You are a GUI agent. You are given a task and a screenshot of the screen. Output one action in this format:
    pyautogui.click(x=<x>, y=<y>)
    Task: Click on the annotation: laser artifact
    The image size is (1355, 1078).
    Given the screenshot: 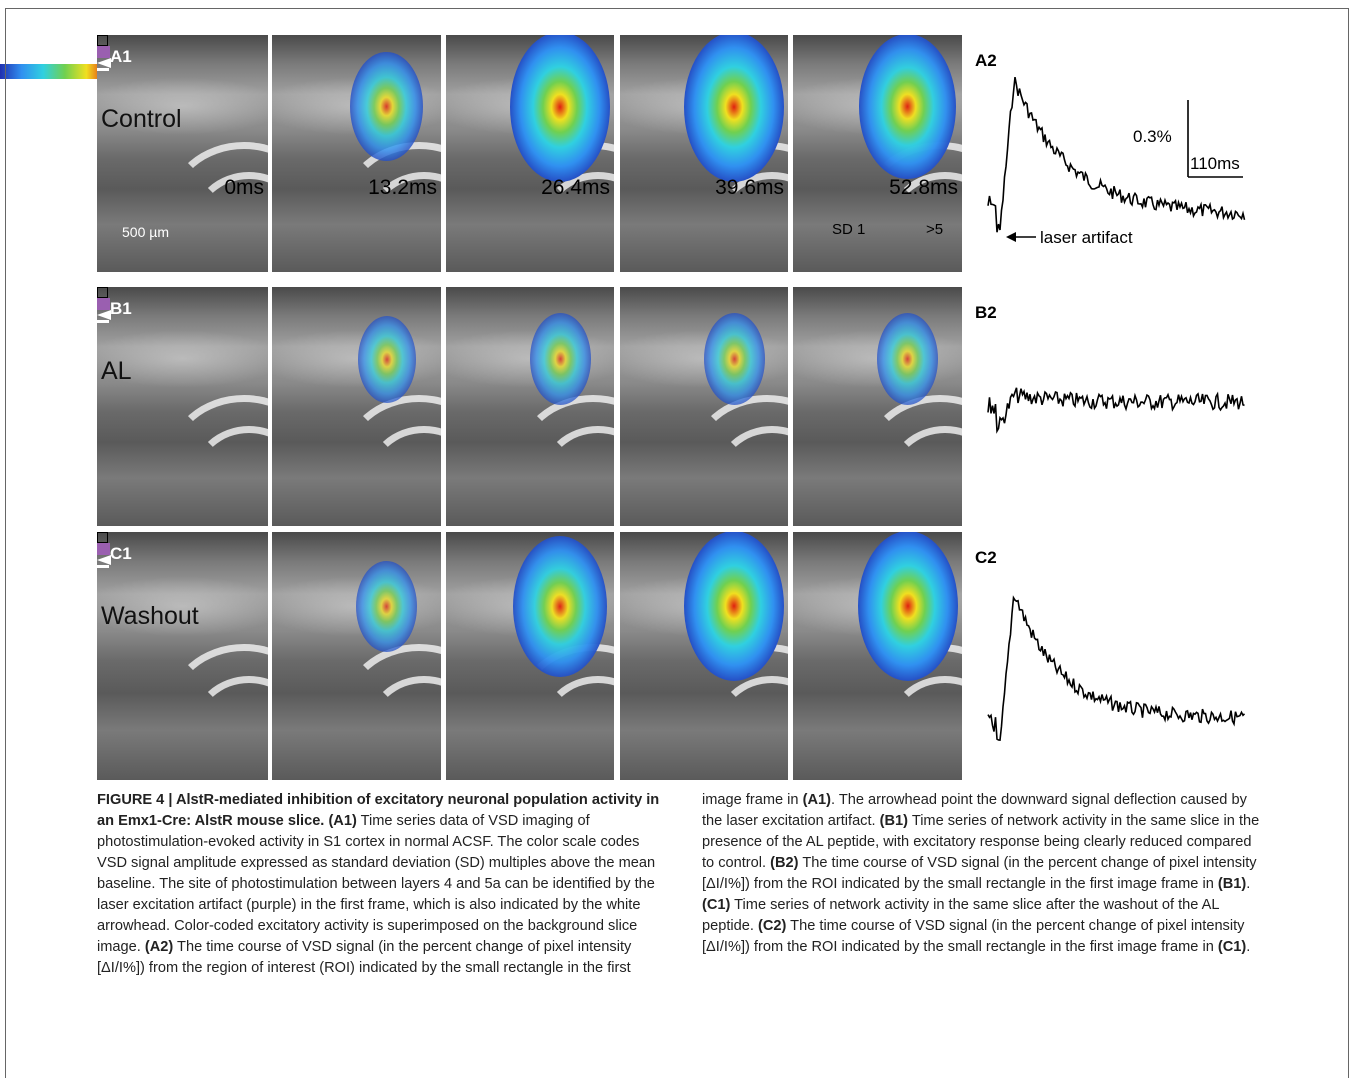 What is the action you would take?
    pyautogui.click(x=1086, y=237)
    